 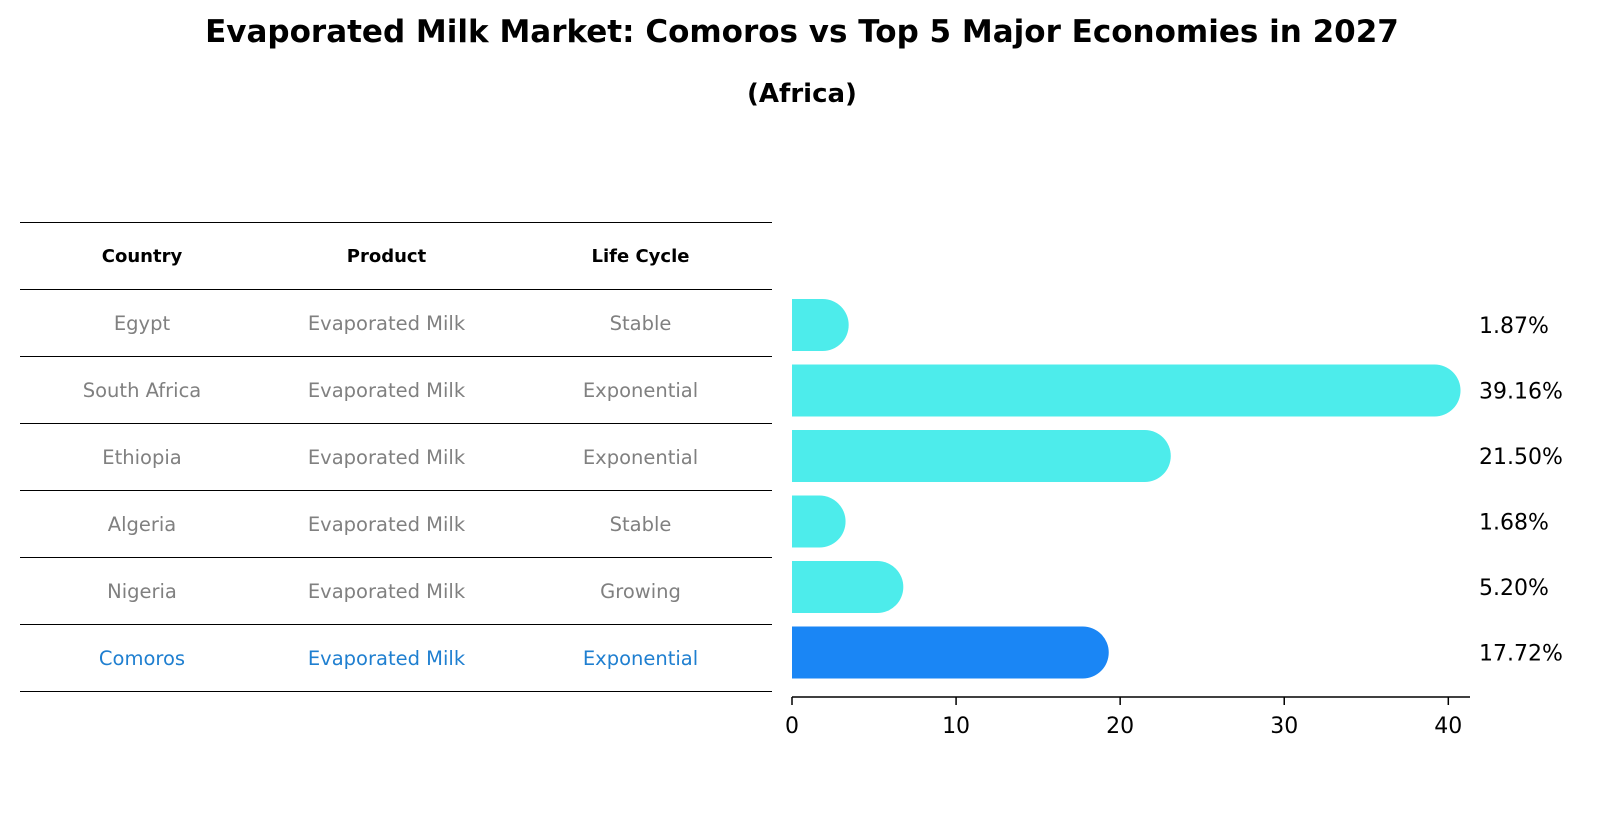 What do you see at coordinates (1514, 326) in the screenshot?
I see `value-label: 1.87%` at bounding box center [1514, 326].